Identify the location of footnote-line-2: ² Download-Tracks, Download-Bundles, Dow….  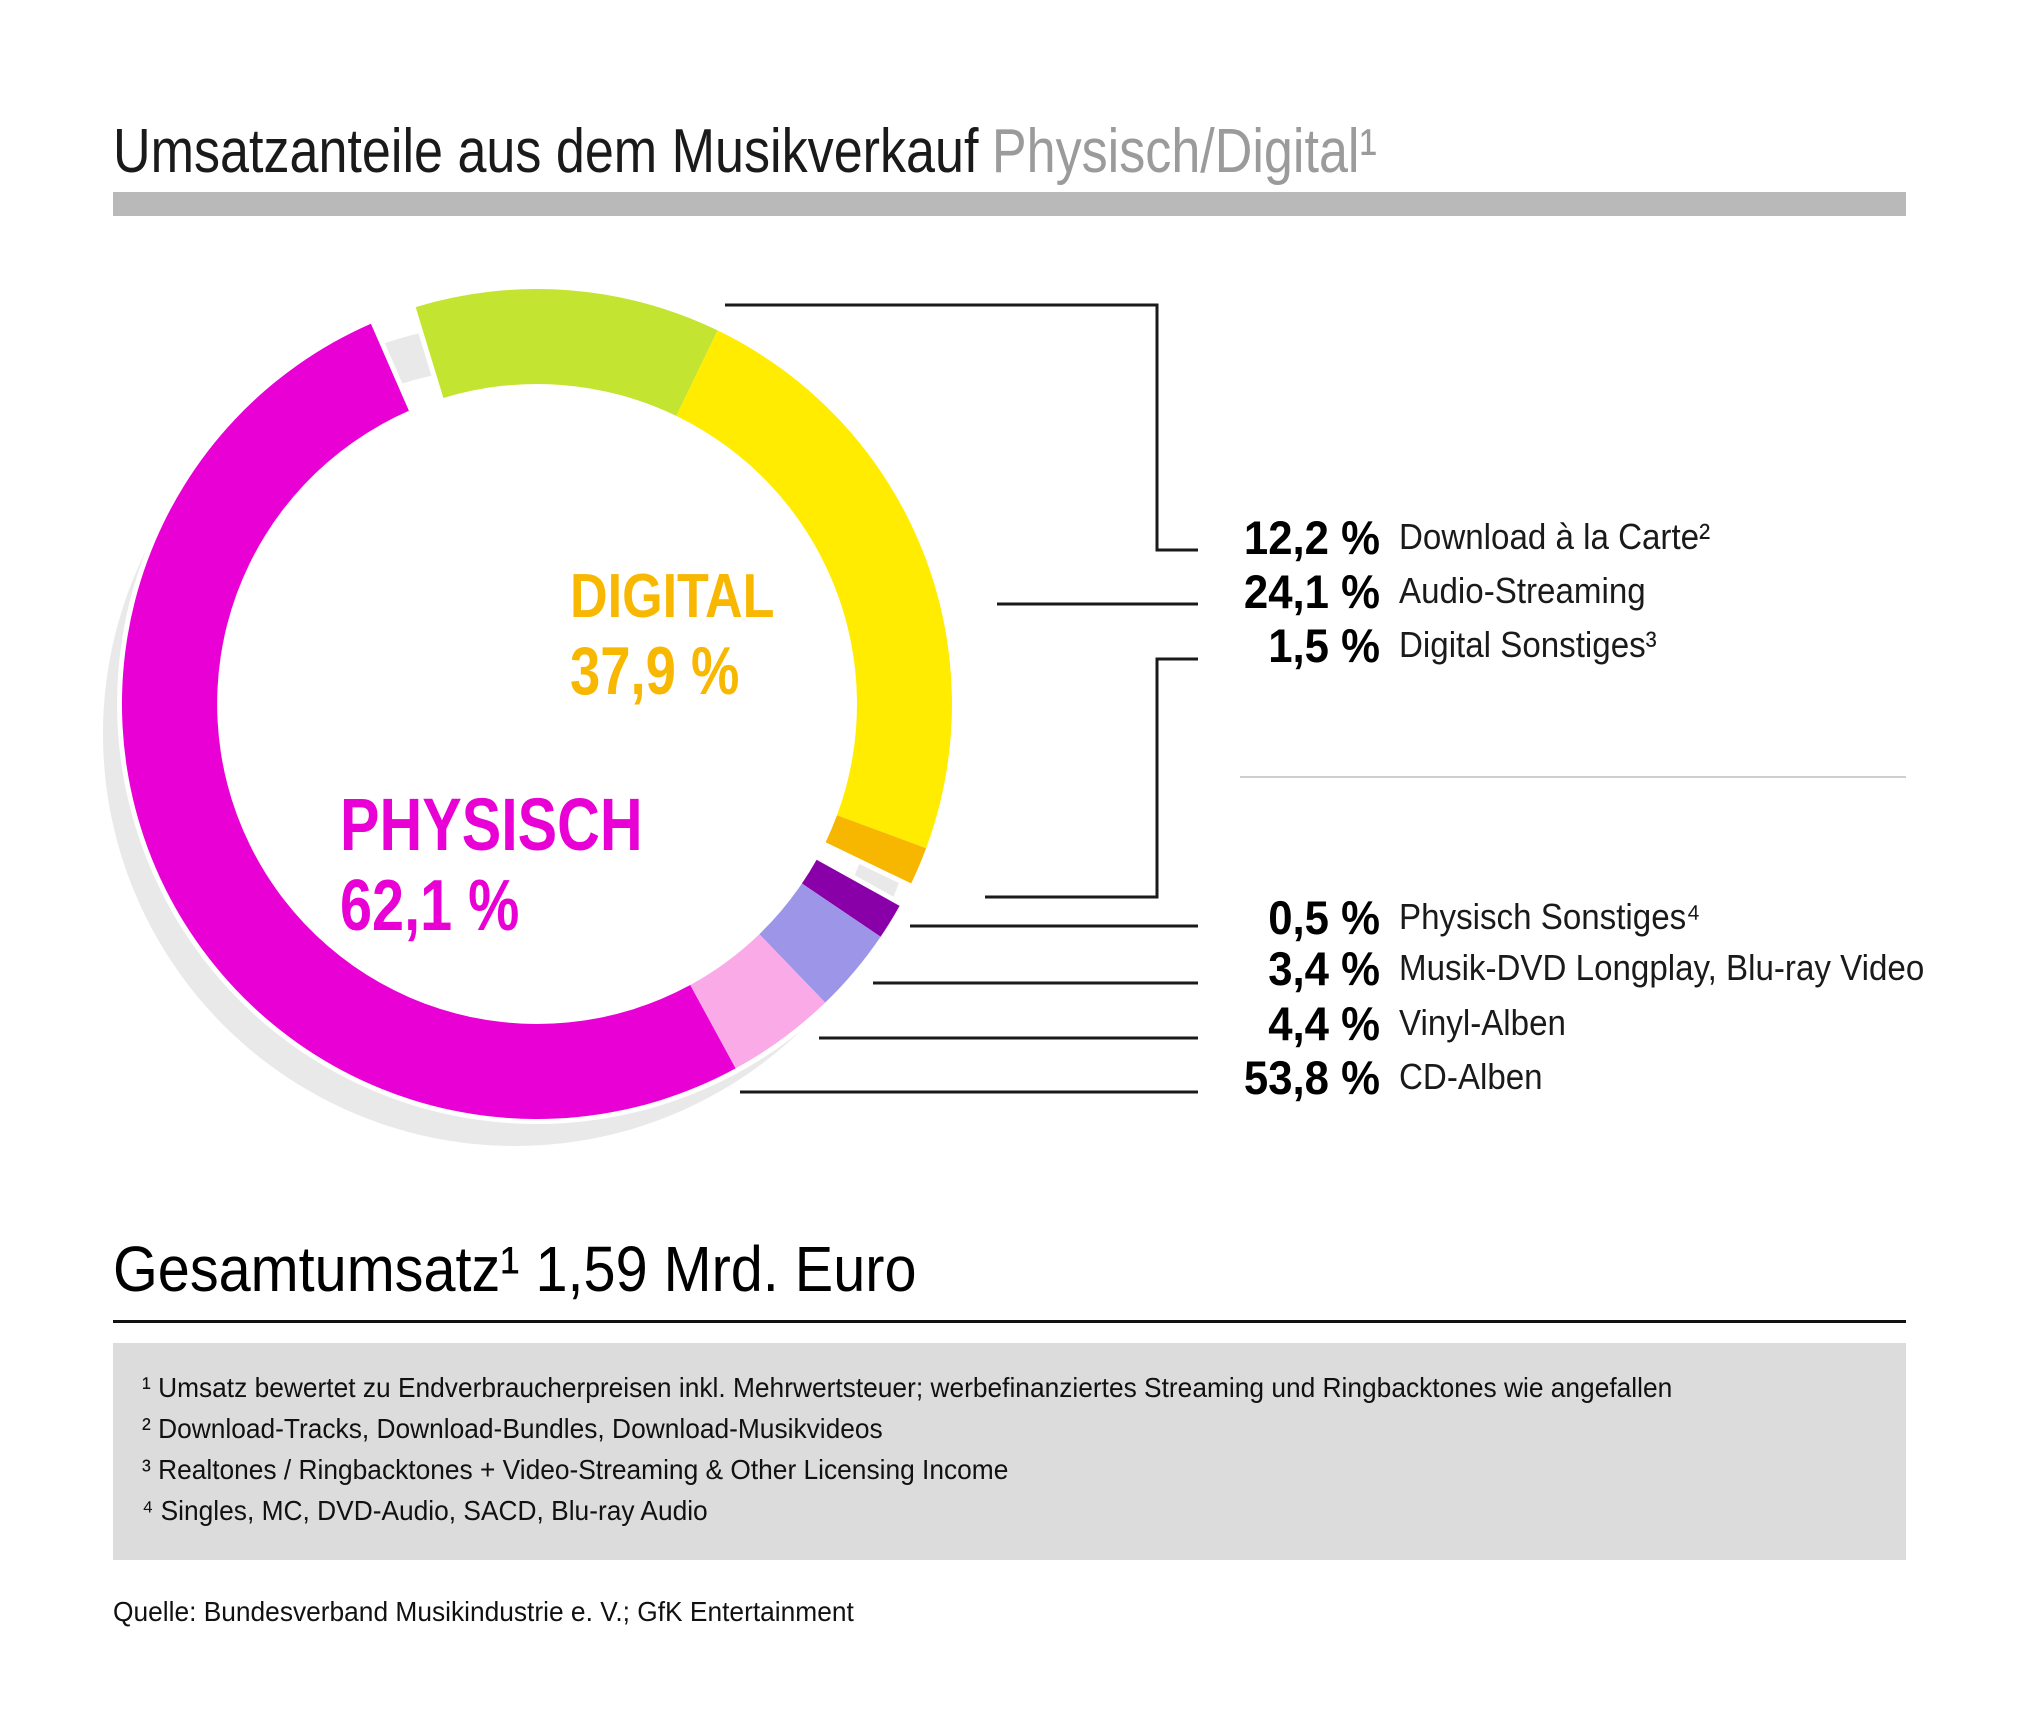
(512, 1428).